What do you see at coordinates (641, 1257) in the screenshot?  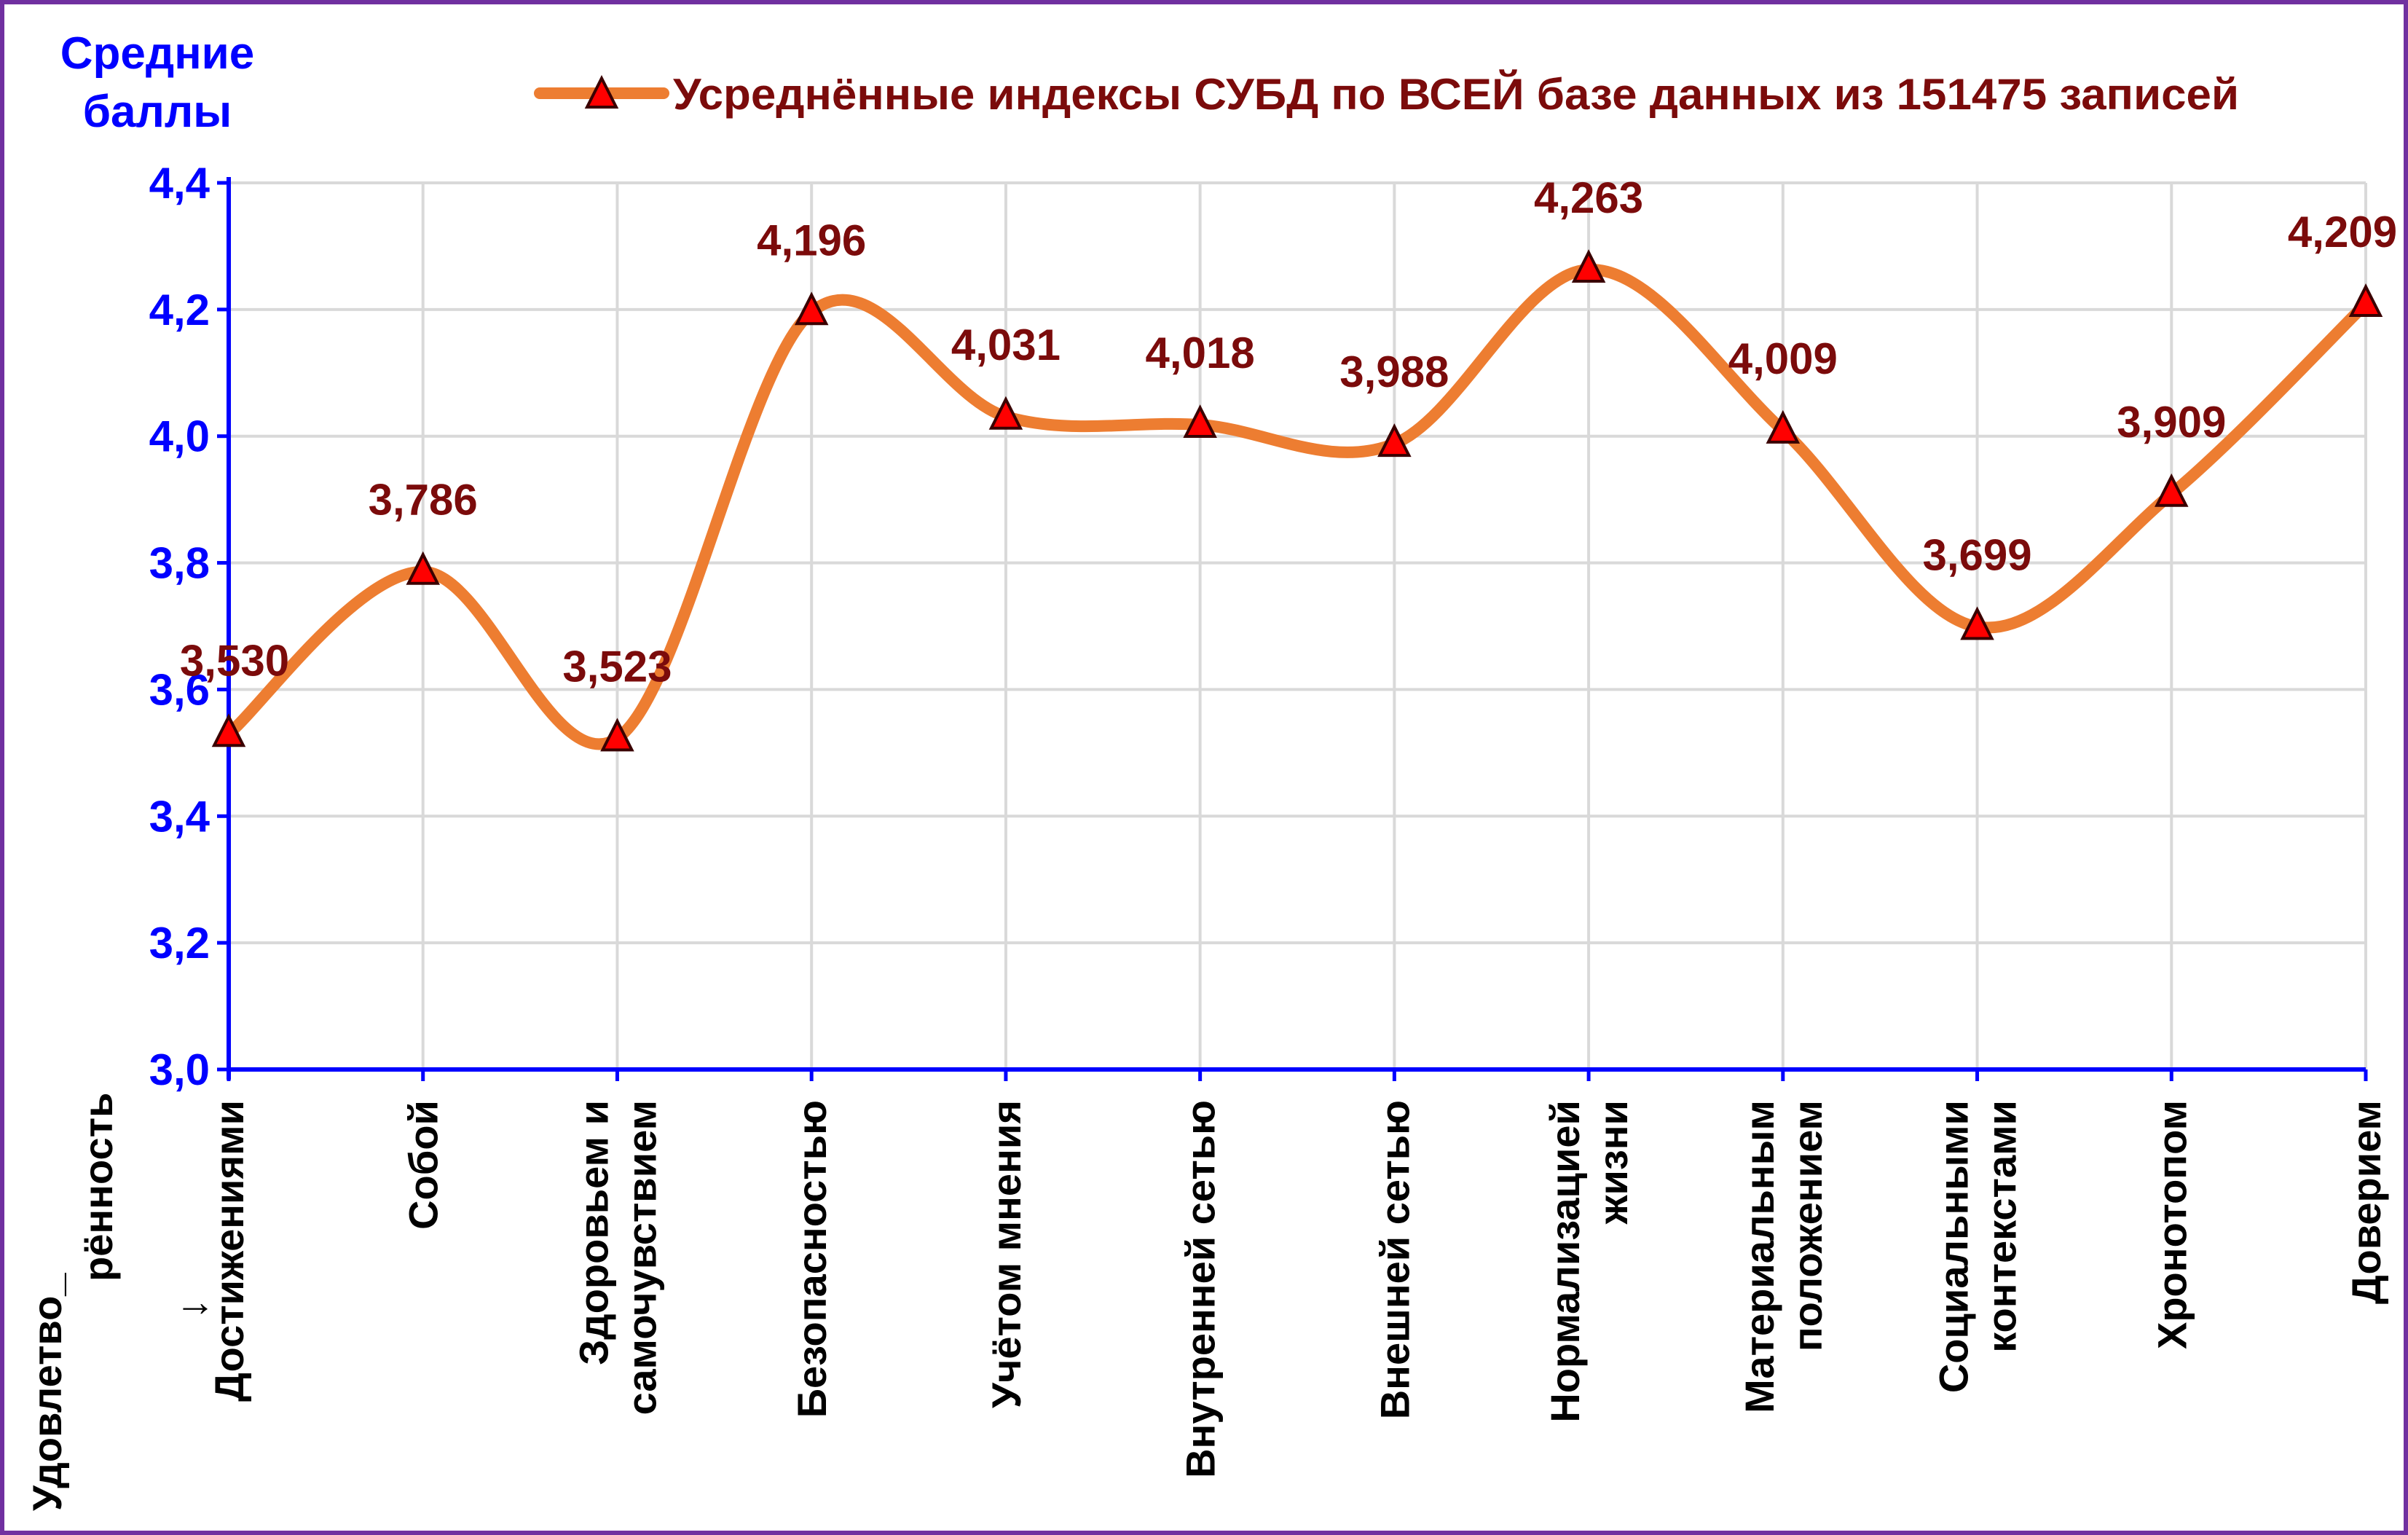 I see `x-category-label: самочувствием` at bounding box center [641, 1257].